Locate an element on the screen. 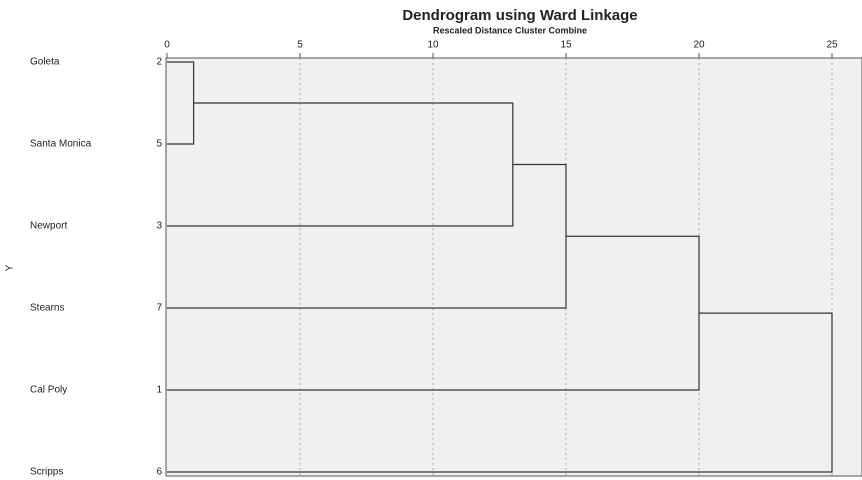 The height and width of the screenshot is (480, 862). leaf-number: 1 is located at coordinates (159, 390).